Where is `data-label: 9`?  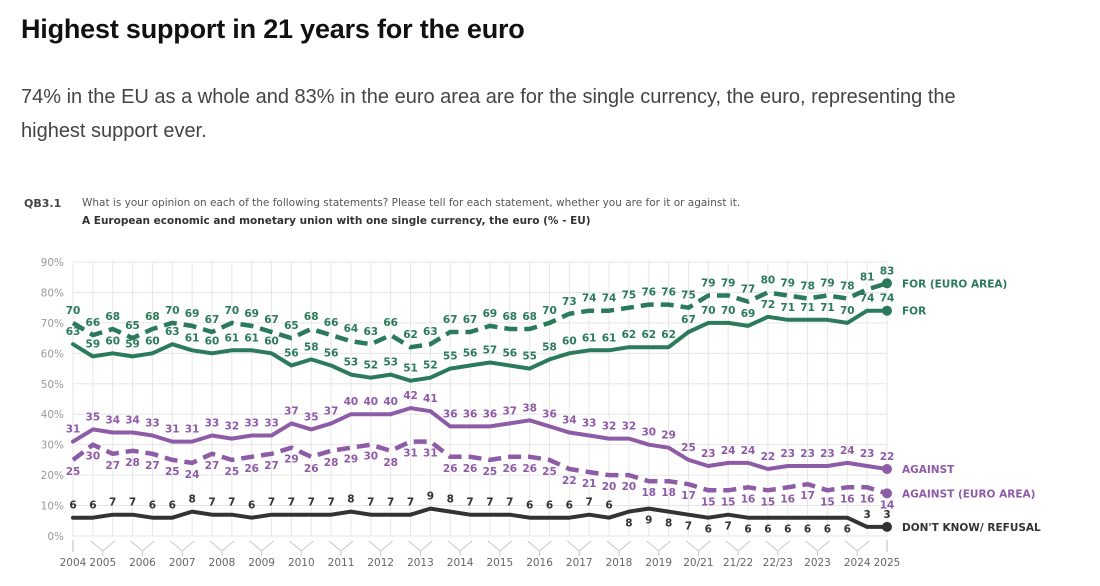 data-label: 9 is located at coordinates (648, 521).